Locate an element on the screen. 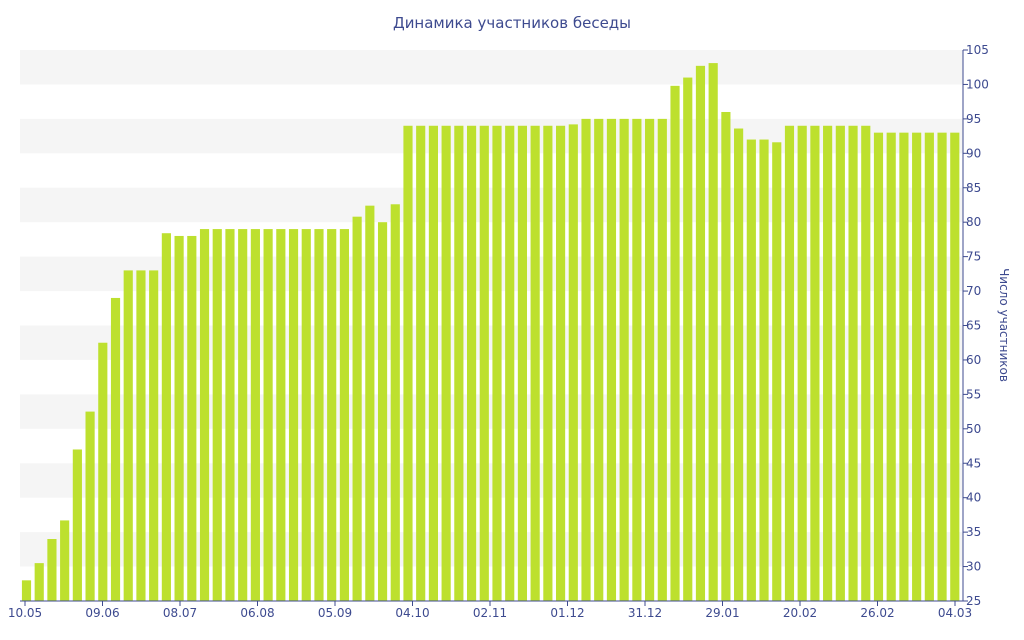 The image size is (1024, 640). x-tick-label: 31.12 is located at coordinates (645, 613).